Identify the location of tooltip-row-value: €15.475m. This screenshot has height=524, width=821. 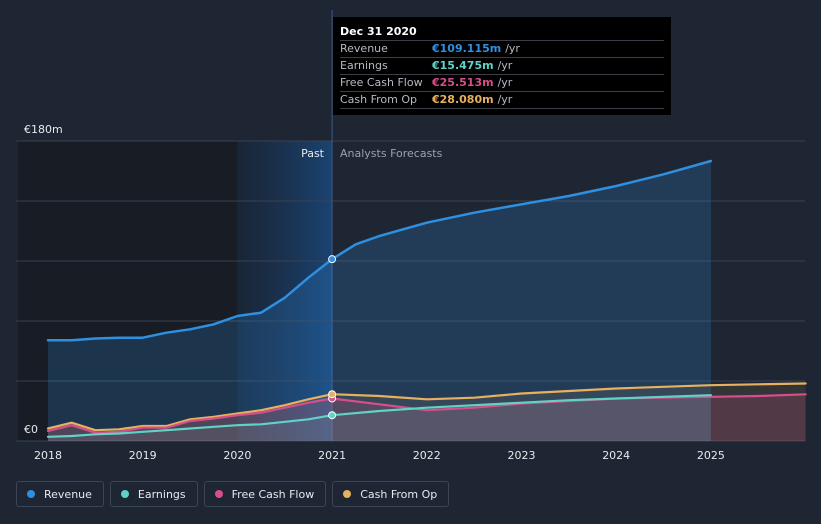
(463, 65).